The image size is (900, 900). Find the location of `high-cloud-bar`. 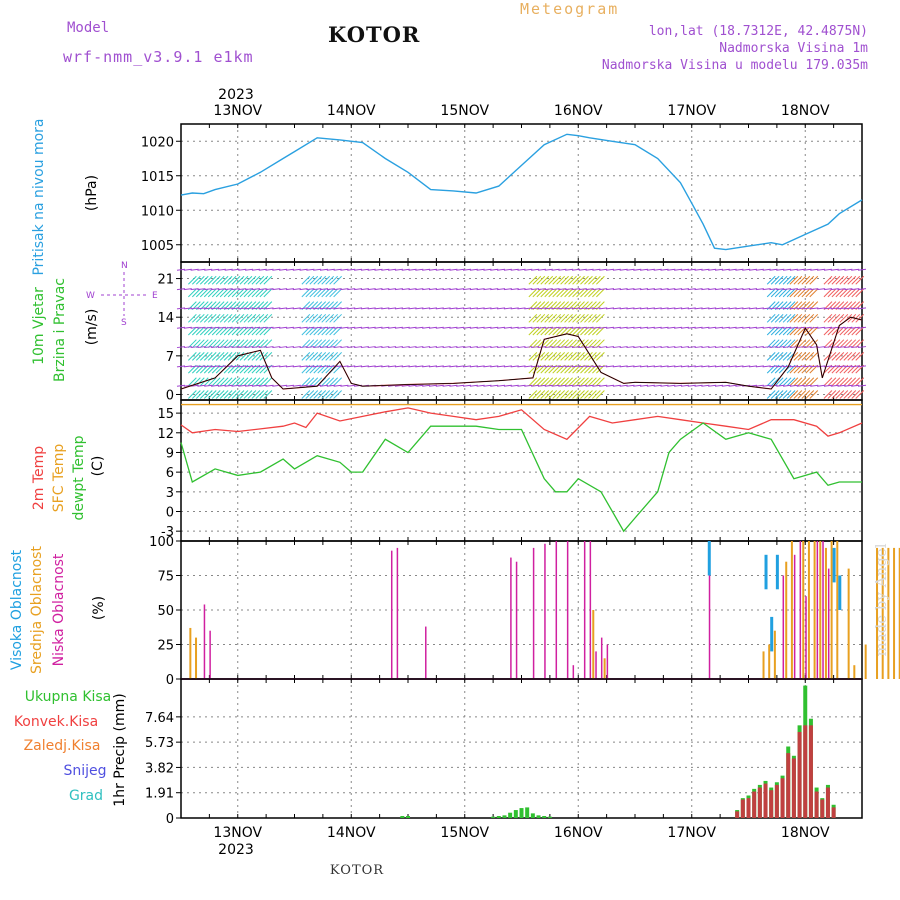

high-cloud-bar is located at coordinates (766, 572).